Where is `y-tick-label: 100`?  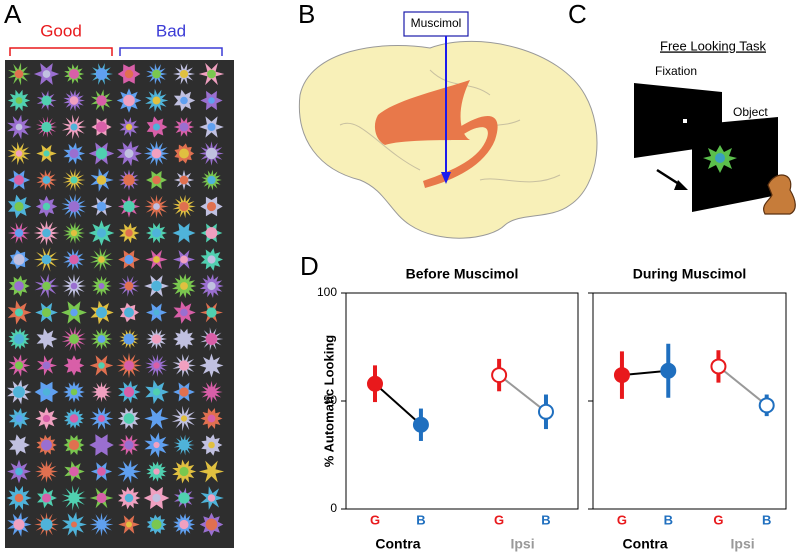 y-tick-label: 100 is located at coordinates (327, 292).